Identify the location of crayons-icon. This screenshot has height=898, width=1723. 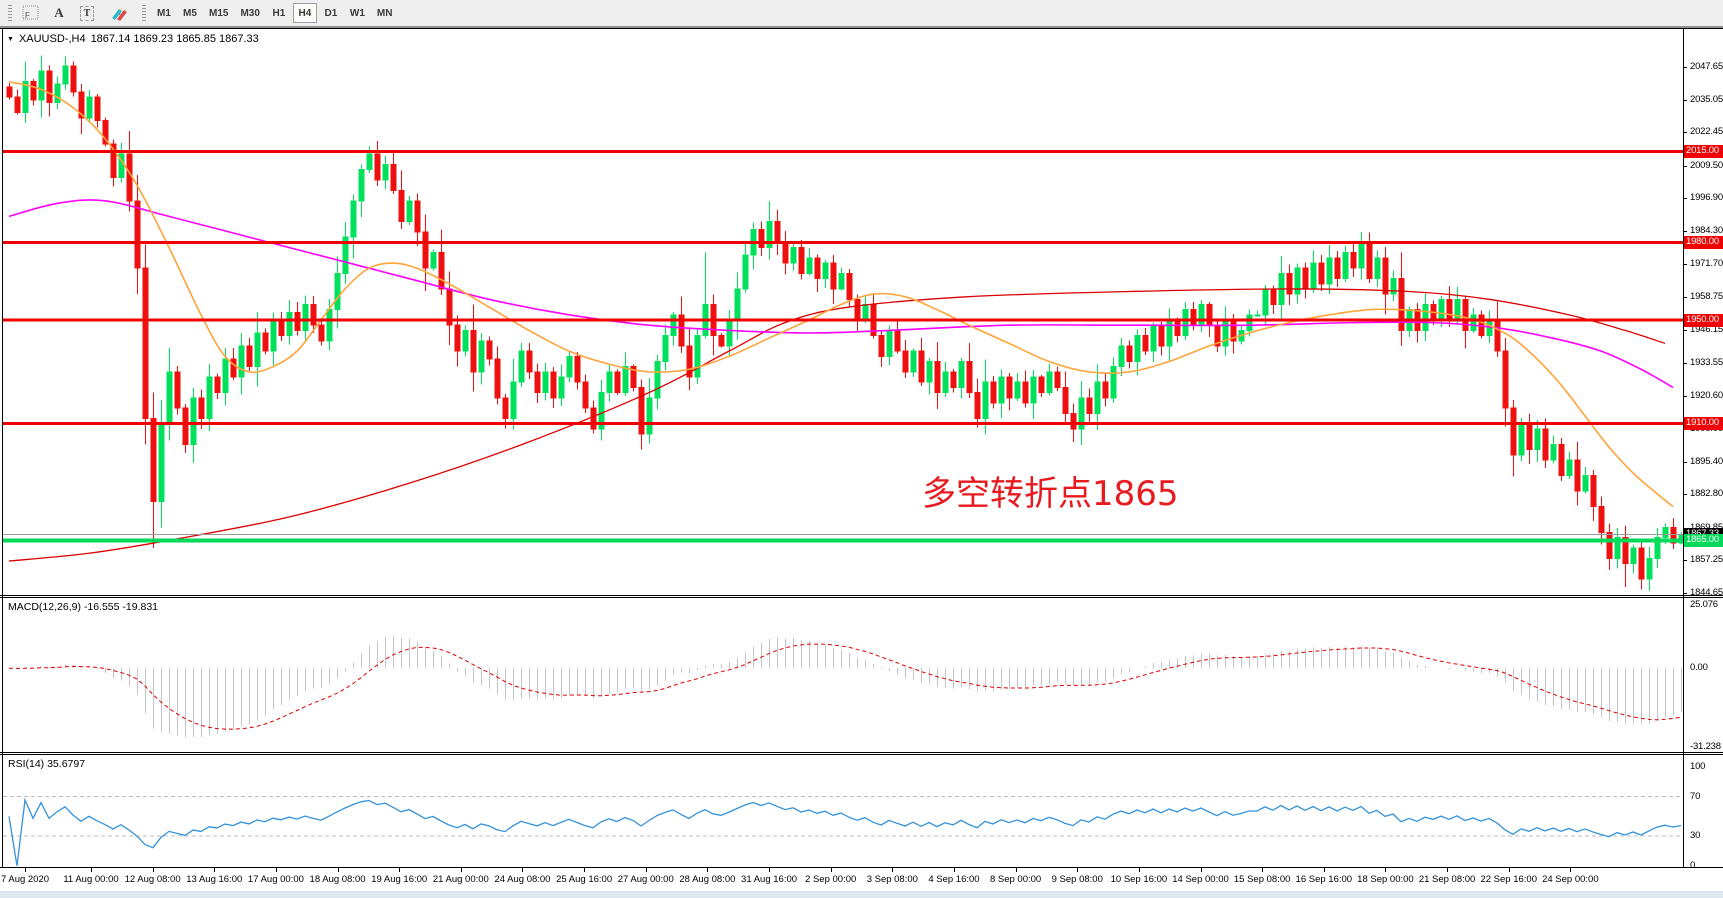
(119, 14).